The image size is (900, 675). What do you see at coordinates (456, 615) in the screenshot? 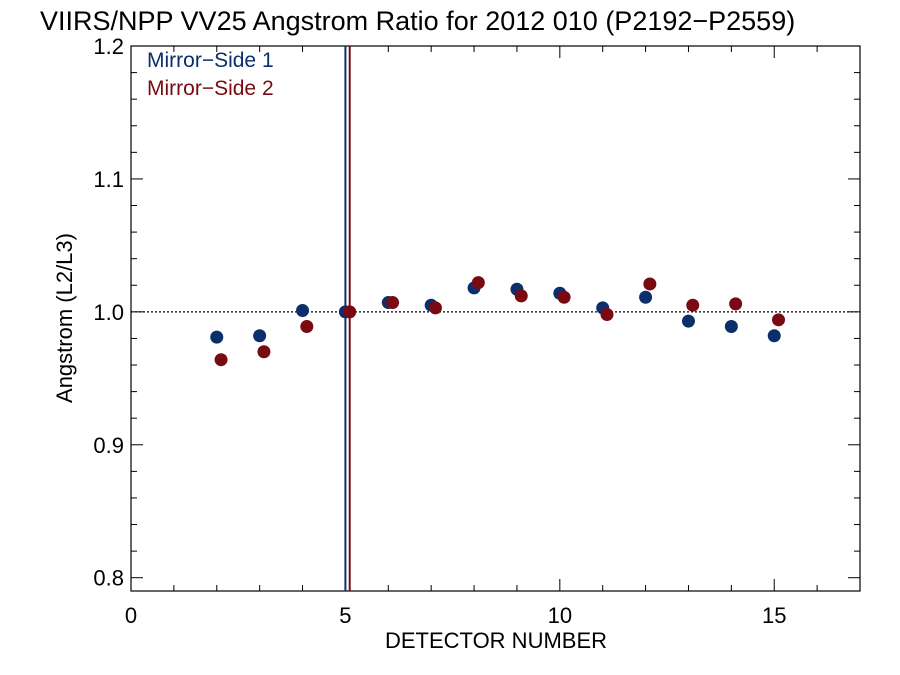
I see `x-tick-labels: 0 5 10 15` at bounding box center [456, 615].